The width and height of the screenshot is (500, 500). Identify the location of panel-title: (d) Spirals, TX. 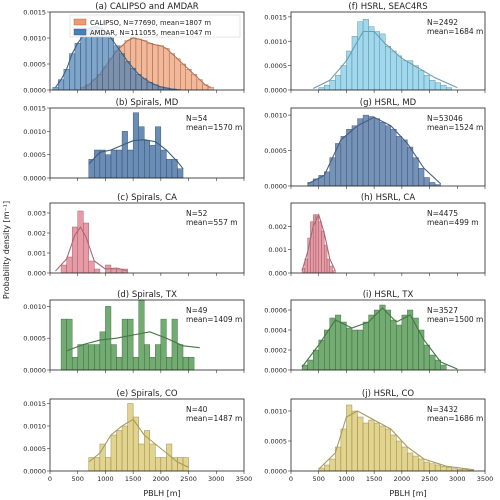
(147, 295).